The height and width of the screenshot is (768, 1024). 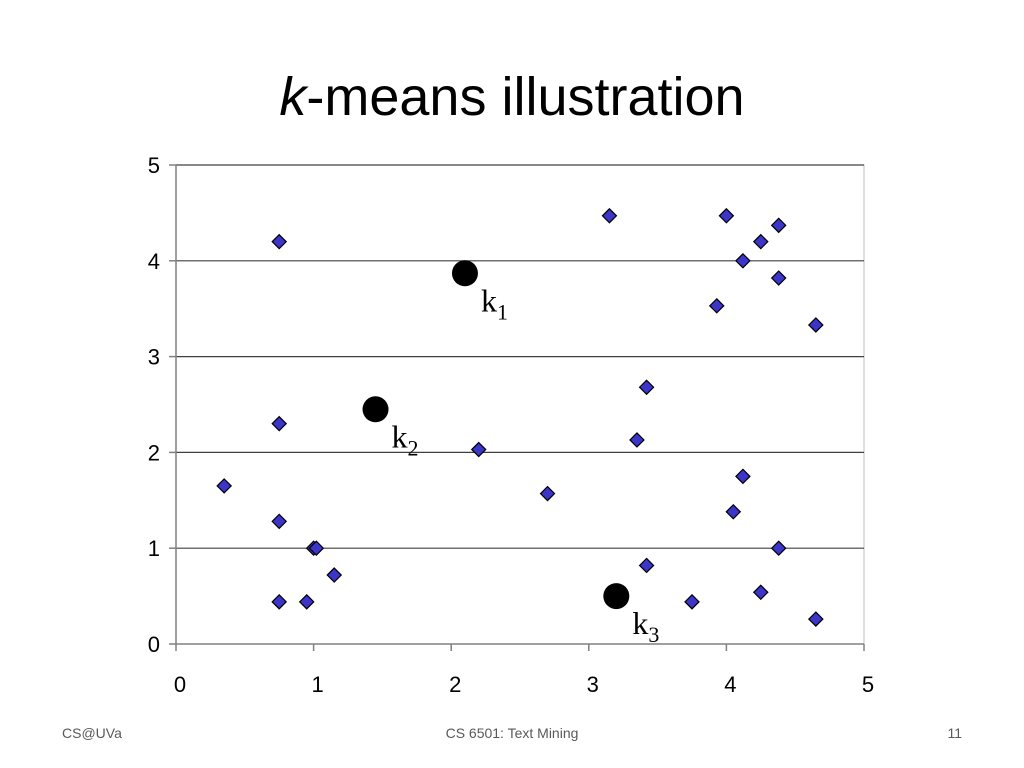 I want to click on y-tick-label-0: 0, so click(x=154, y=644).